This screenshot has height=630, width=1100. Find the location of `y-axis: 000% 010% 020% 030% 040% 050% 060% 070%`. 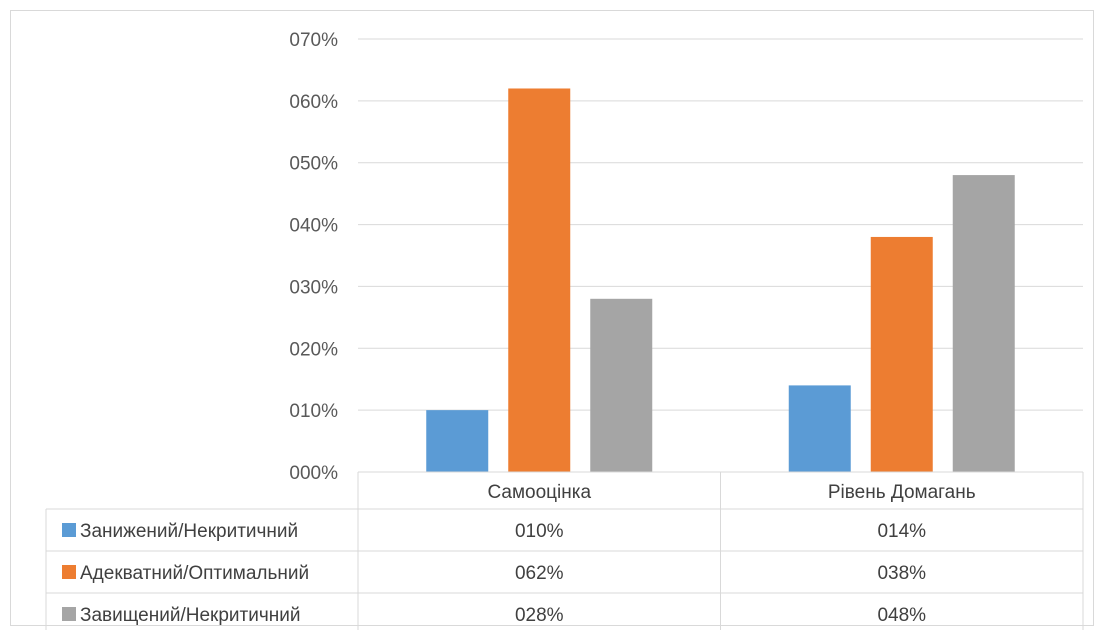

y-axis: 000% 010% 020% 030% 040% 050% 060% 070% is located at coordinates (313, 257).